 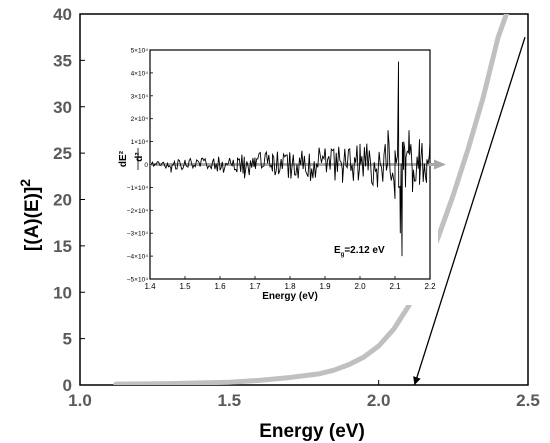 What do you see at coordinates (528, 400) in the screenshot?
I see `x-tick-label: 2.5` at bounding box center [528, 400].